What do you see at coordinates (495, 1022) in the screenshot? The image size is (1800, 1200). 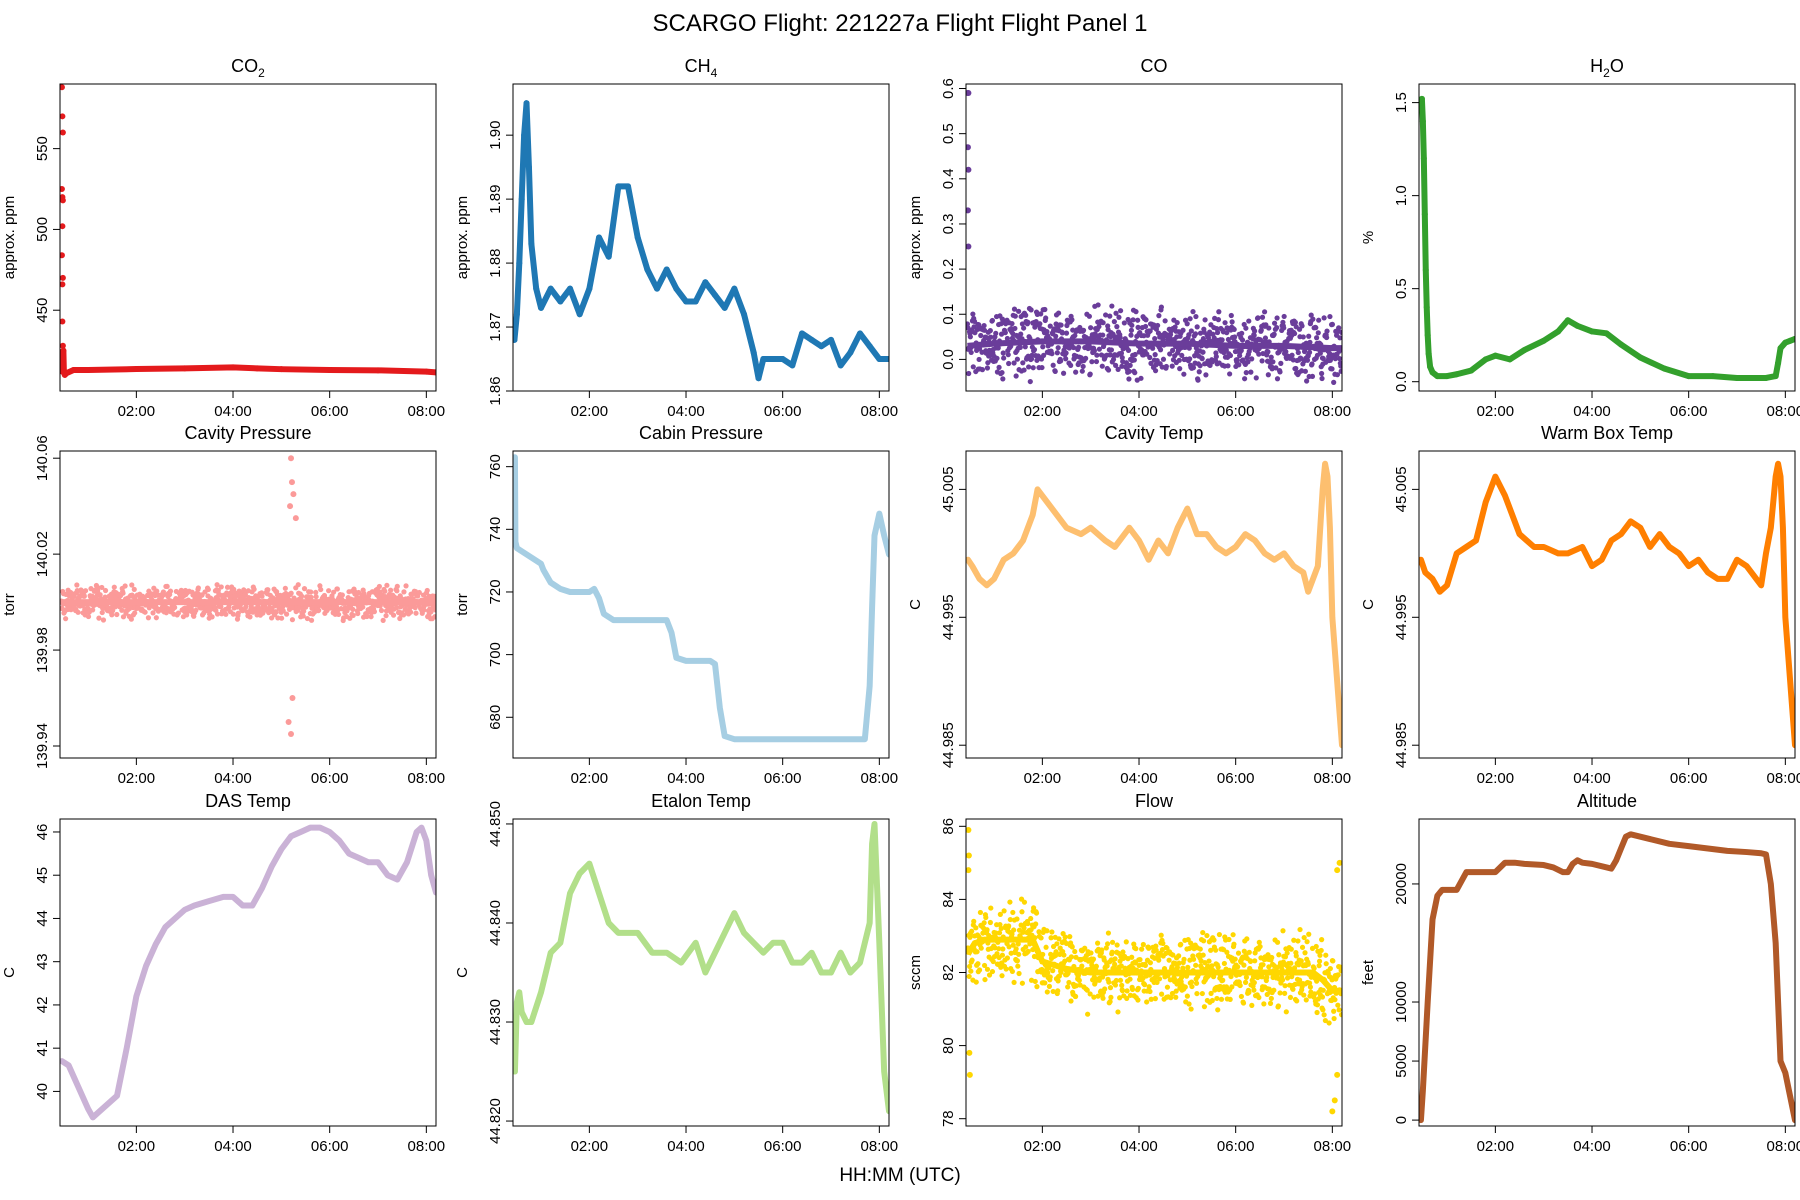 I see `y-tick-label: 44.830` at bounding box center [495, 1022].